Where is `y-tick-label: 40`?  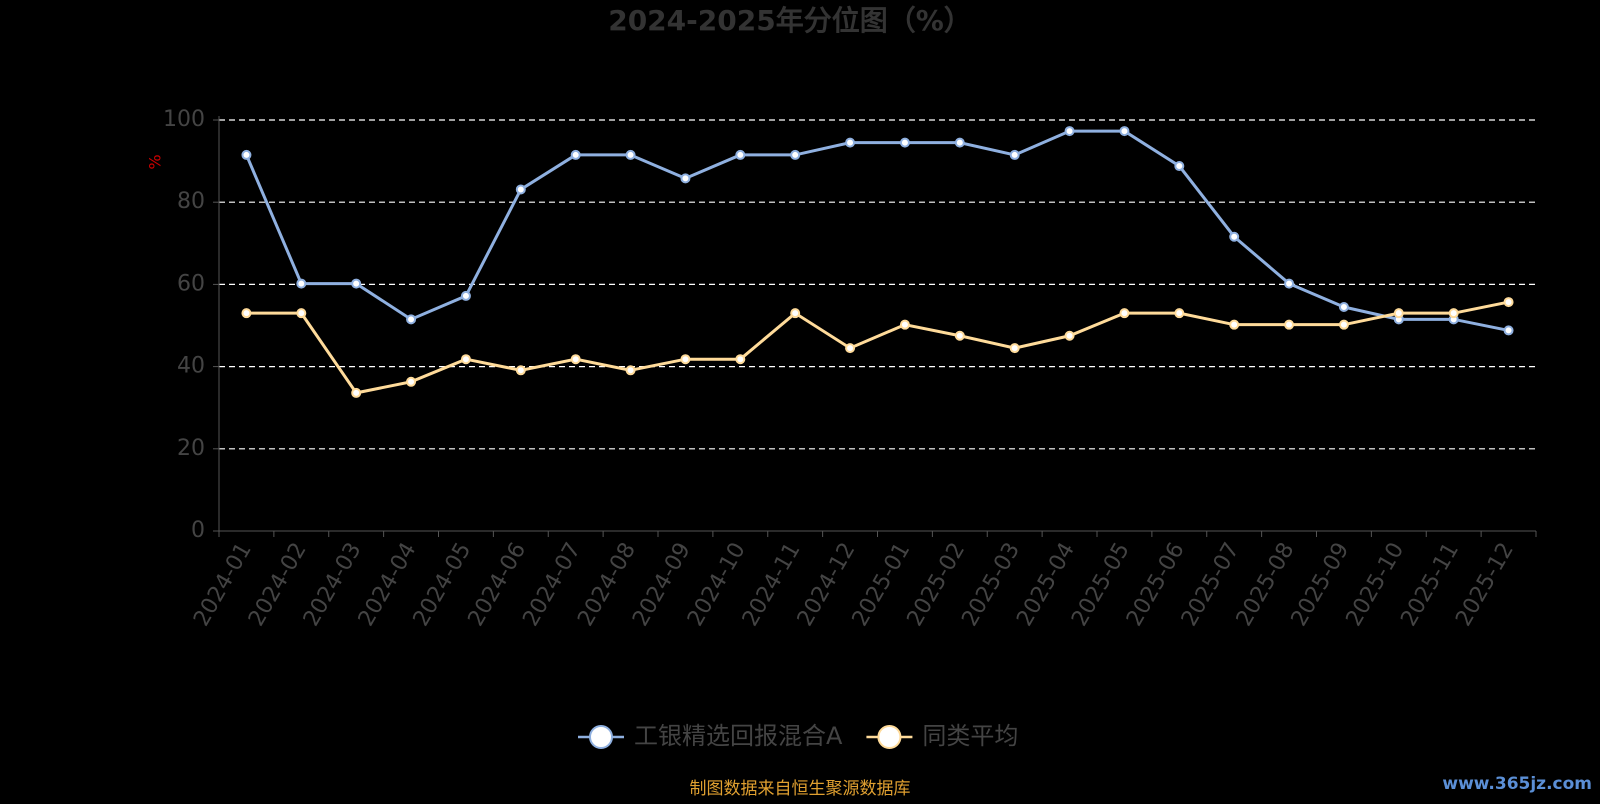
y-tick-label: 40 is located at coordinates (191, 366).